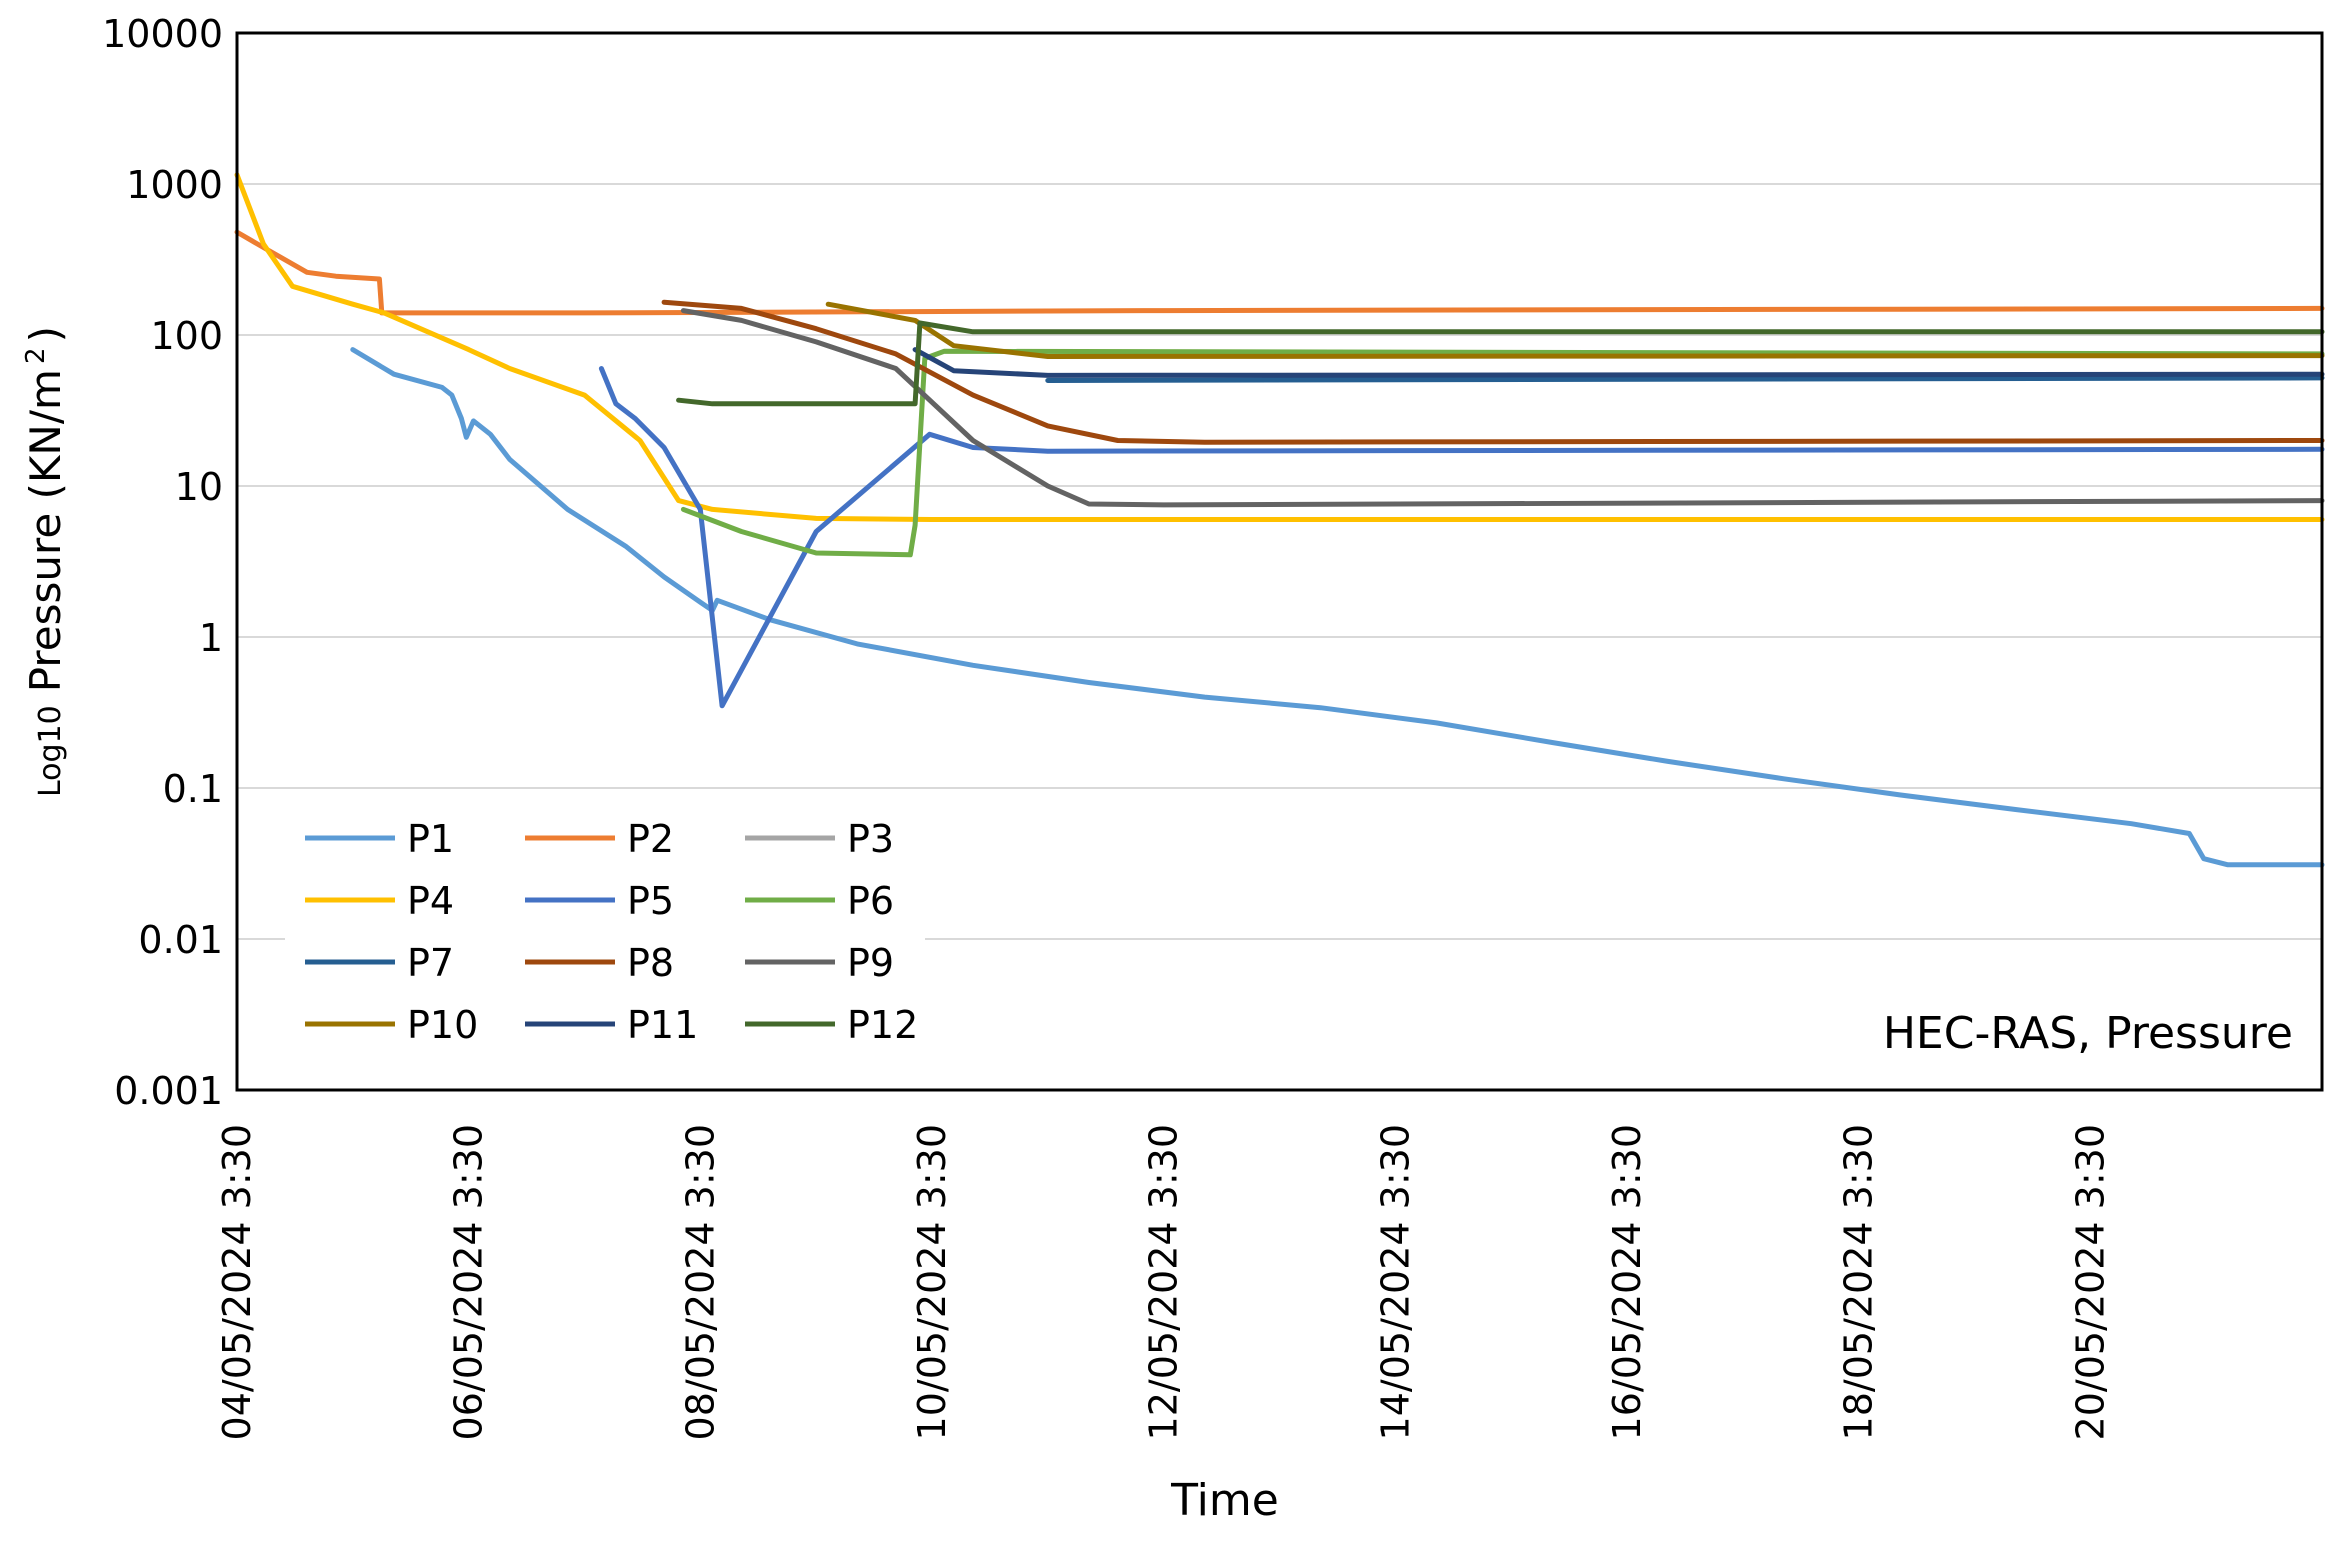 This screenshot has width=2339, height=1560. I want to click on y-tick-label: 1, so click(211, 638).